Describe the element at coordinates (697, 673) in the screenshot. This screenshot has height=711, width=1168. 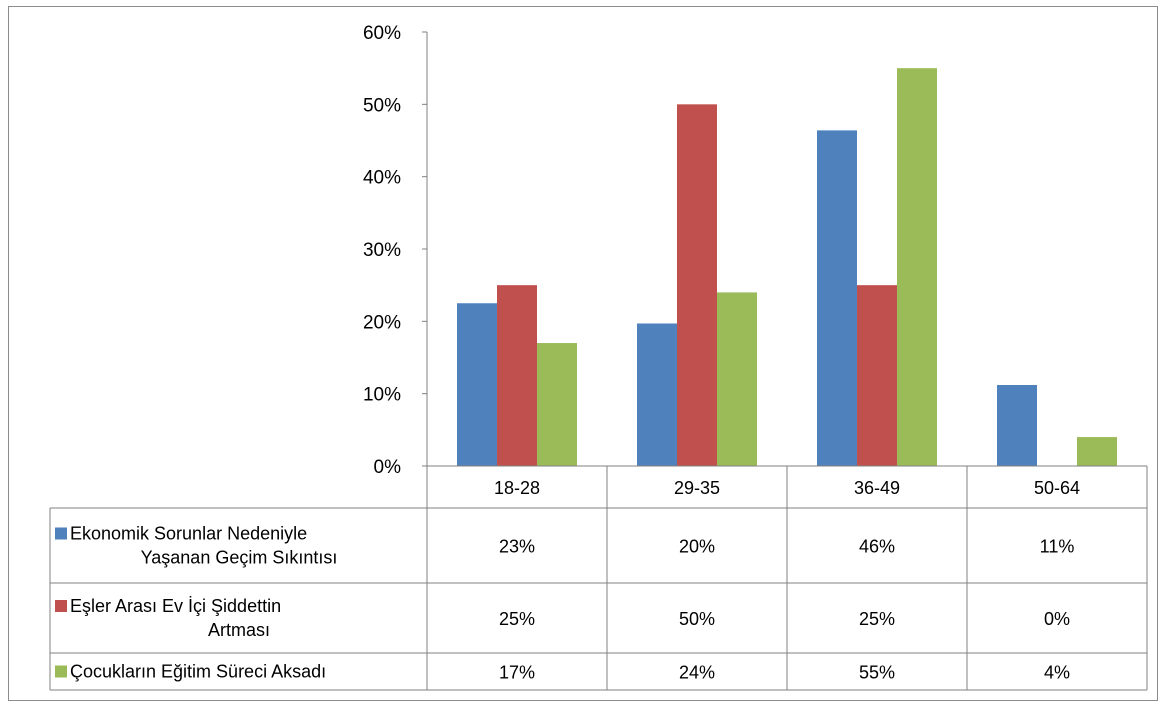
I see `data-label: 24%` at that location.